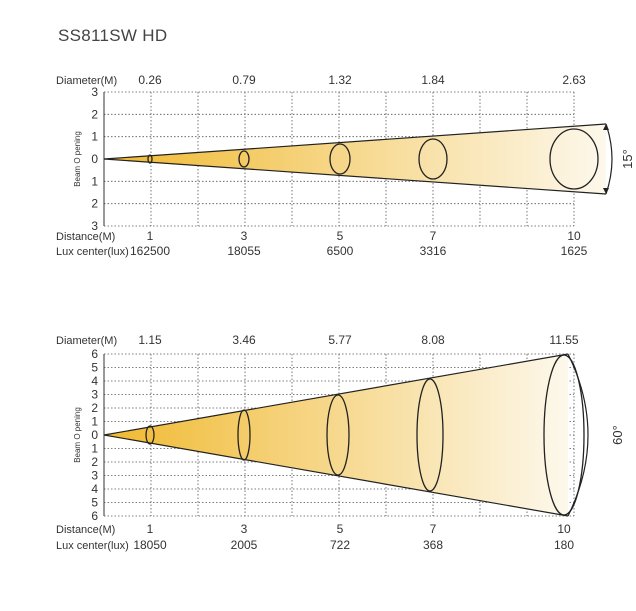  Describe the element at coordinates (340, 545) in the screenshot. I see `lux-value: 722` at that location.